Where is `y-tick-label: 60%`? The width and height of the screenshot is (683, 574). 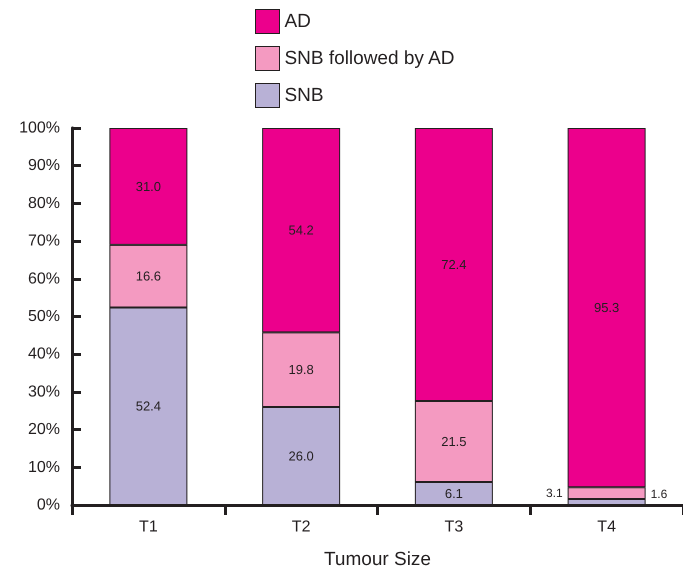
y-tick-label: 60% is located at coordinates (44, 279).